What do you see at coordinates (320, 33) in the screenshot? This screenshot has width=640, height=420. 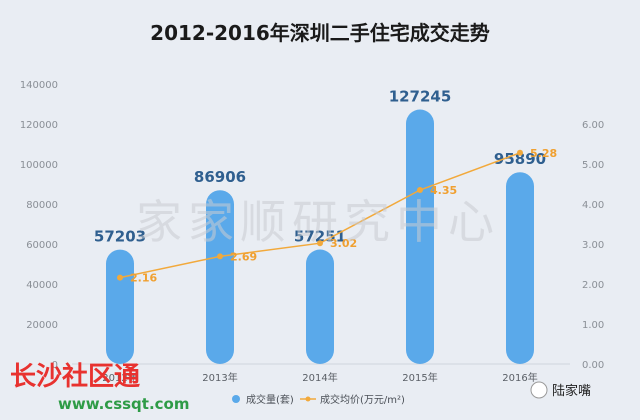 I see `chart-title: 2012-2016年深圳二手住宅成交走势` at bounding box center [320, 33].